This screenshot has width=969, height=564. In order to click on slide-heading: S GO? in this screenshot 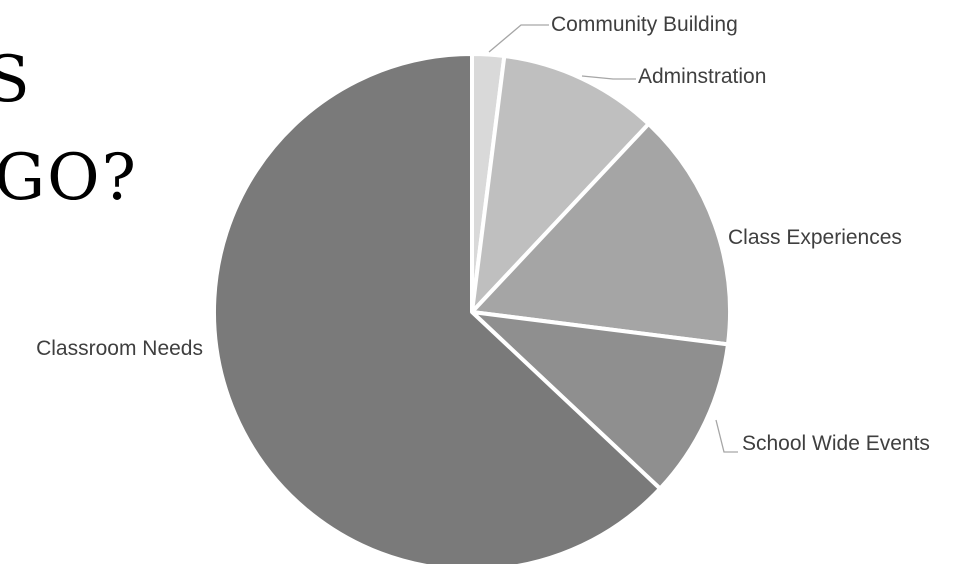, I will do `click(110, 120)`.